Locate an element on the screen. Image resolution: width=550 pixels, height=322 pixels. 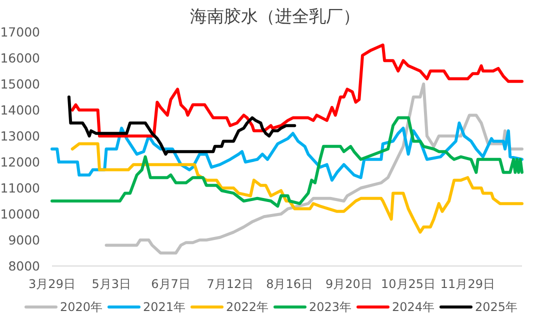
x-tick-label: 5月3日 is located at coordinates (112, 284).